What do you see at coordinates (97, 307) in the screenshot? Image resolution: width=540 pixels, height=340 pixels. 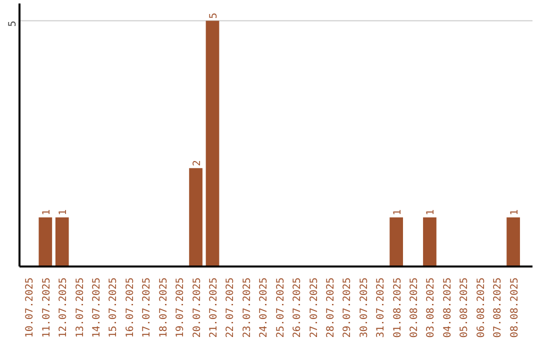 I see `x-tick-label: 14.07.2025` at bounding box center [97, 307].